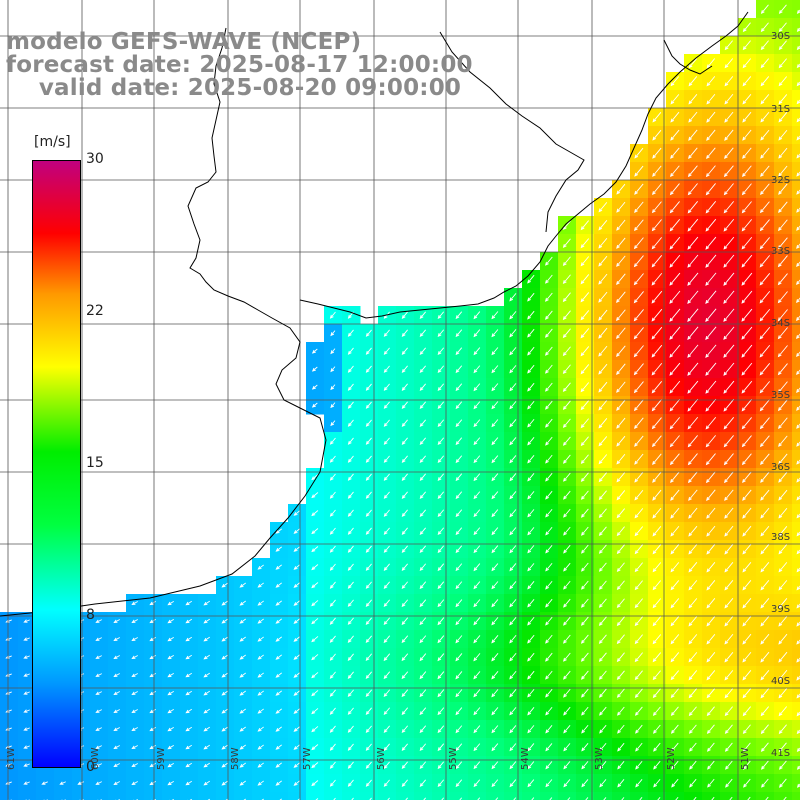  I want to click on lat-label-33s: 33S, so click(781, 251).